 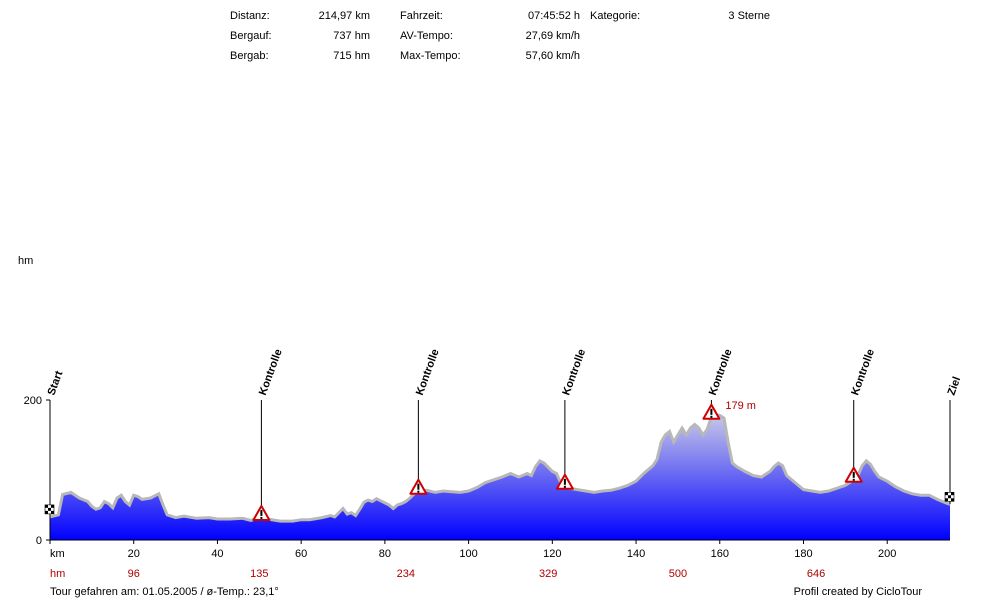 I want to click on stats-column-3: Kategorie: 3 Sterne, so click(x=680, y=16).